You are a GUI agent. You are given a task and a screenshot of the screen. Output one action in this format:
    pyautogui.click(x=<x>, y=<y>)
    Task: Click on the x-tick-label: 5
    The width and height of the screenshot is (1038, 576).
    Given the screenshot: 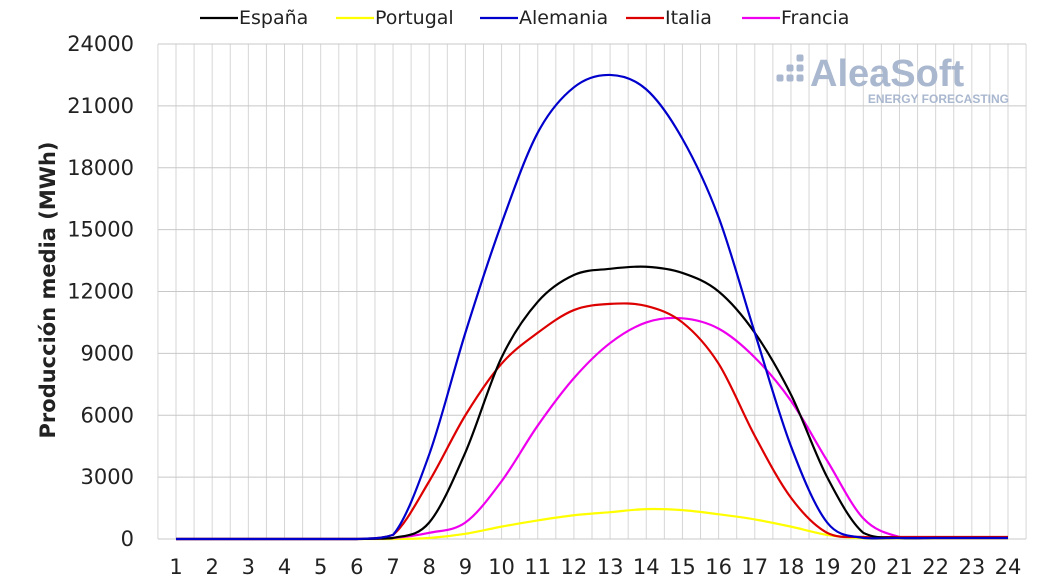 What is the action you would take?
    pyautogui.click(x=320, y=565)
    